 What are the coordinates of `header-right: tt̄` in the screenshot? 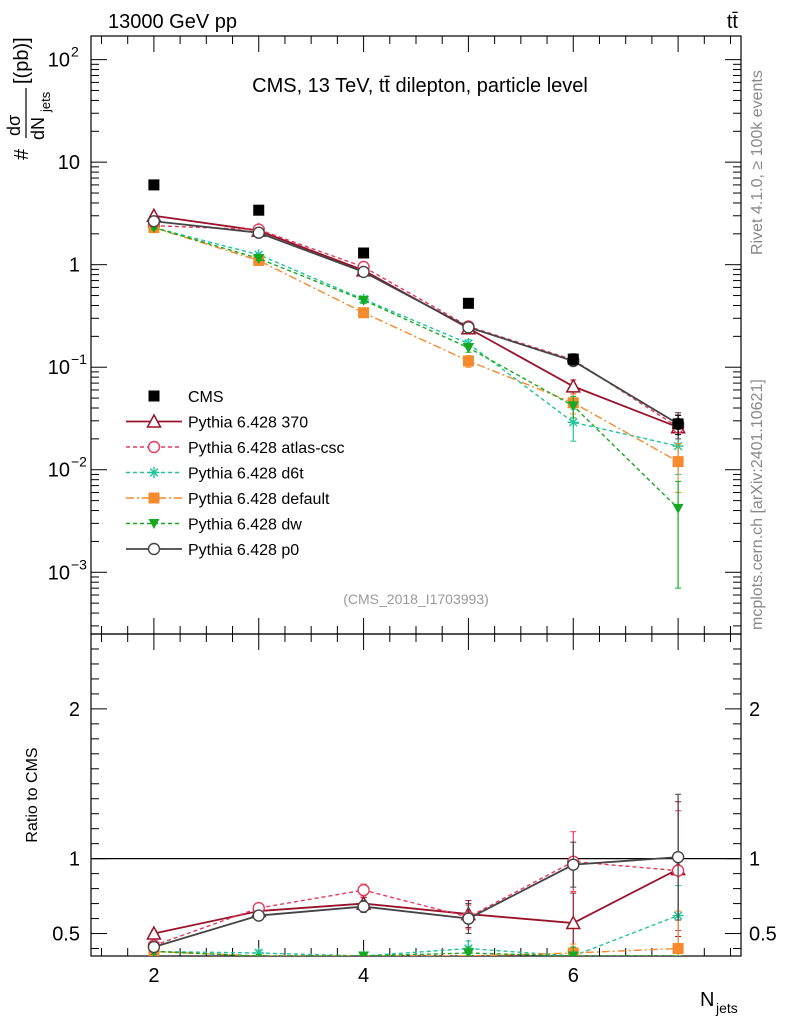 It's located at (733, 22).